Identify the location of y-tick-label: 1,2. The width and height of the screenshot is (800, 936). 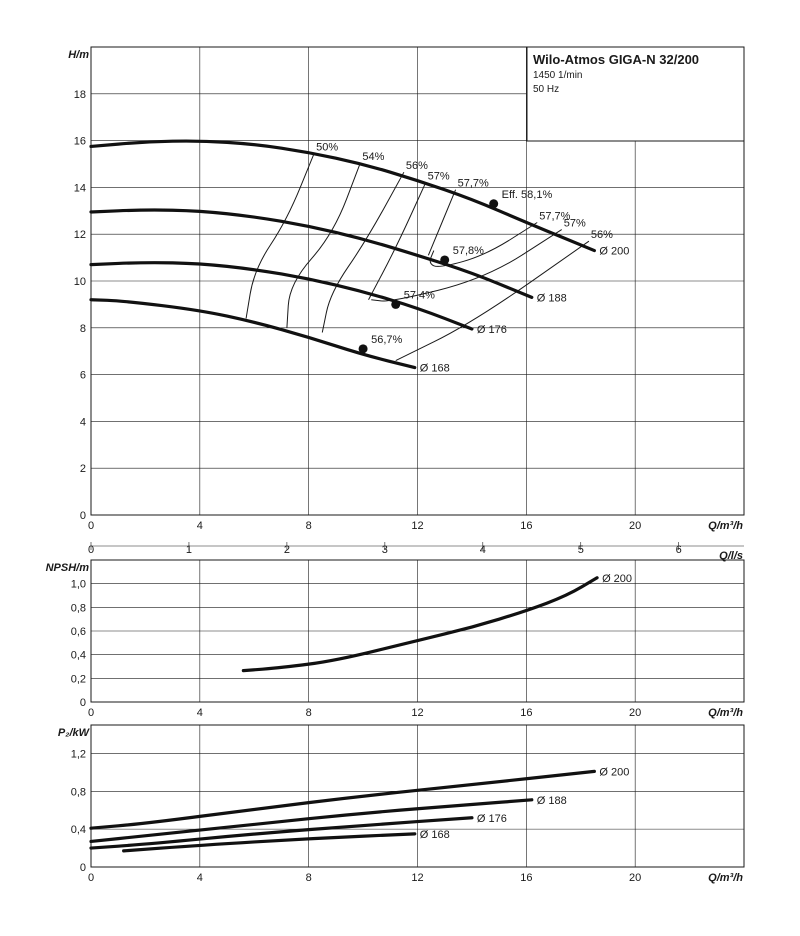
(78, 754).